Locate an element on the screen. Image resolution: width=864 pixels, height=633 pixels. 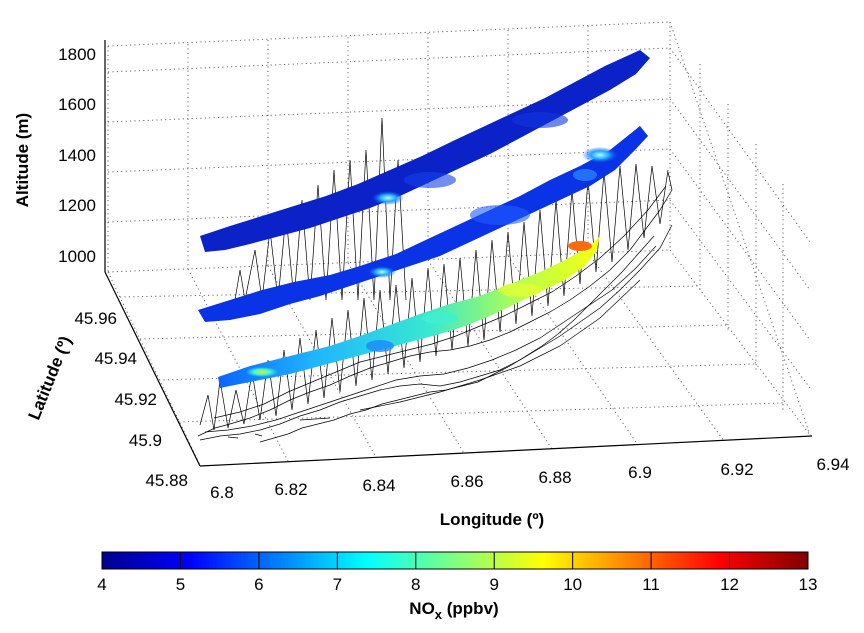
colorbar-tick-label: 11 is located at coordinates (651, 584).